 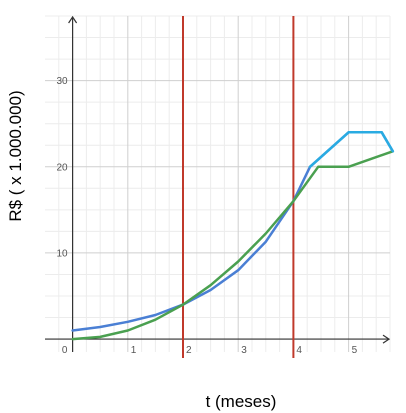 What do you see at coordinates (62, 167) in the screenshot?
I see `y-tick-label: 20` at bounding box center [62, 167].